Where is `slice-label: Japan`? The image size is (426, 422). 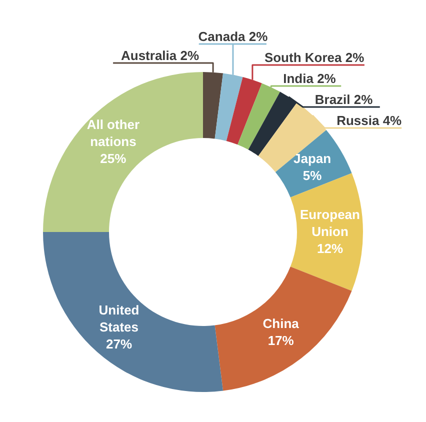
slice-label: Japan is located at coordinates (313, 158).